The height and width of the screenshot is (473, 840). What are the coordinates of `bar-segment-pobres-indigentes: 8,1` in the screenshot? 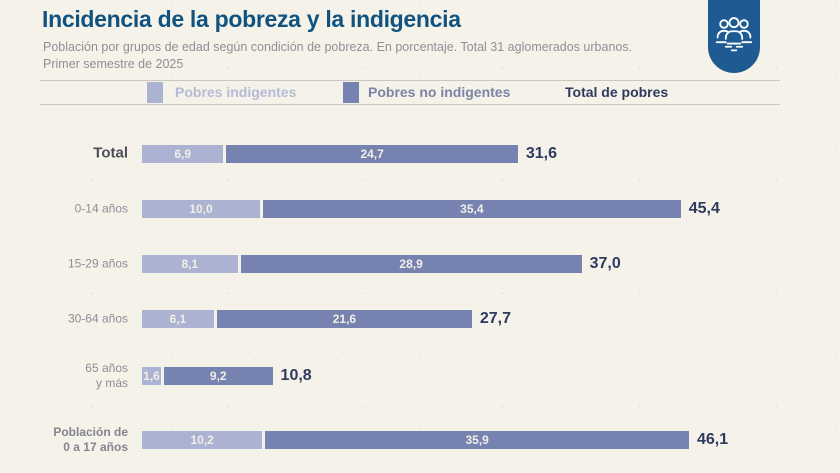 It's located at (190, 264).